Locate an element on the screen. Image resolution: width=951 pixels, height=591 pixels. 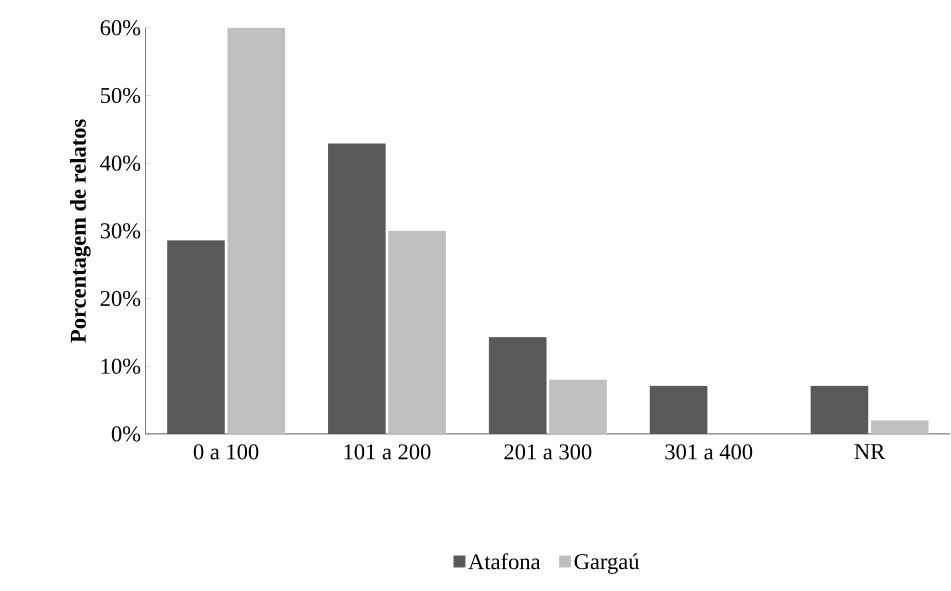
y-axis-title: Porcentagem de relatos is located at coordinates (80, 231).